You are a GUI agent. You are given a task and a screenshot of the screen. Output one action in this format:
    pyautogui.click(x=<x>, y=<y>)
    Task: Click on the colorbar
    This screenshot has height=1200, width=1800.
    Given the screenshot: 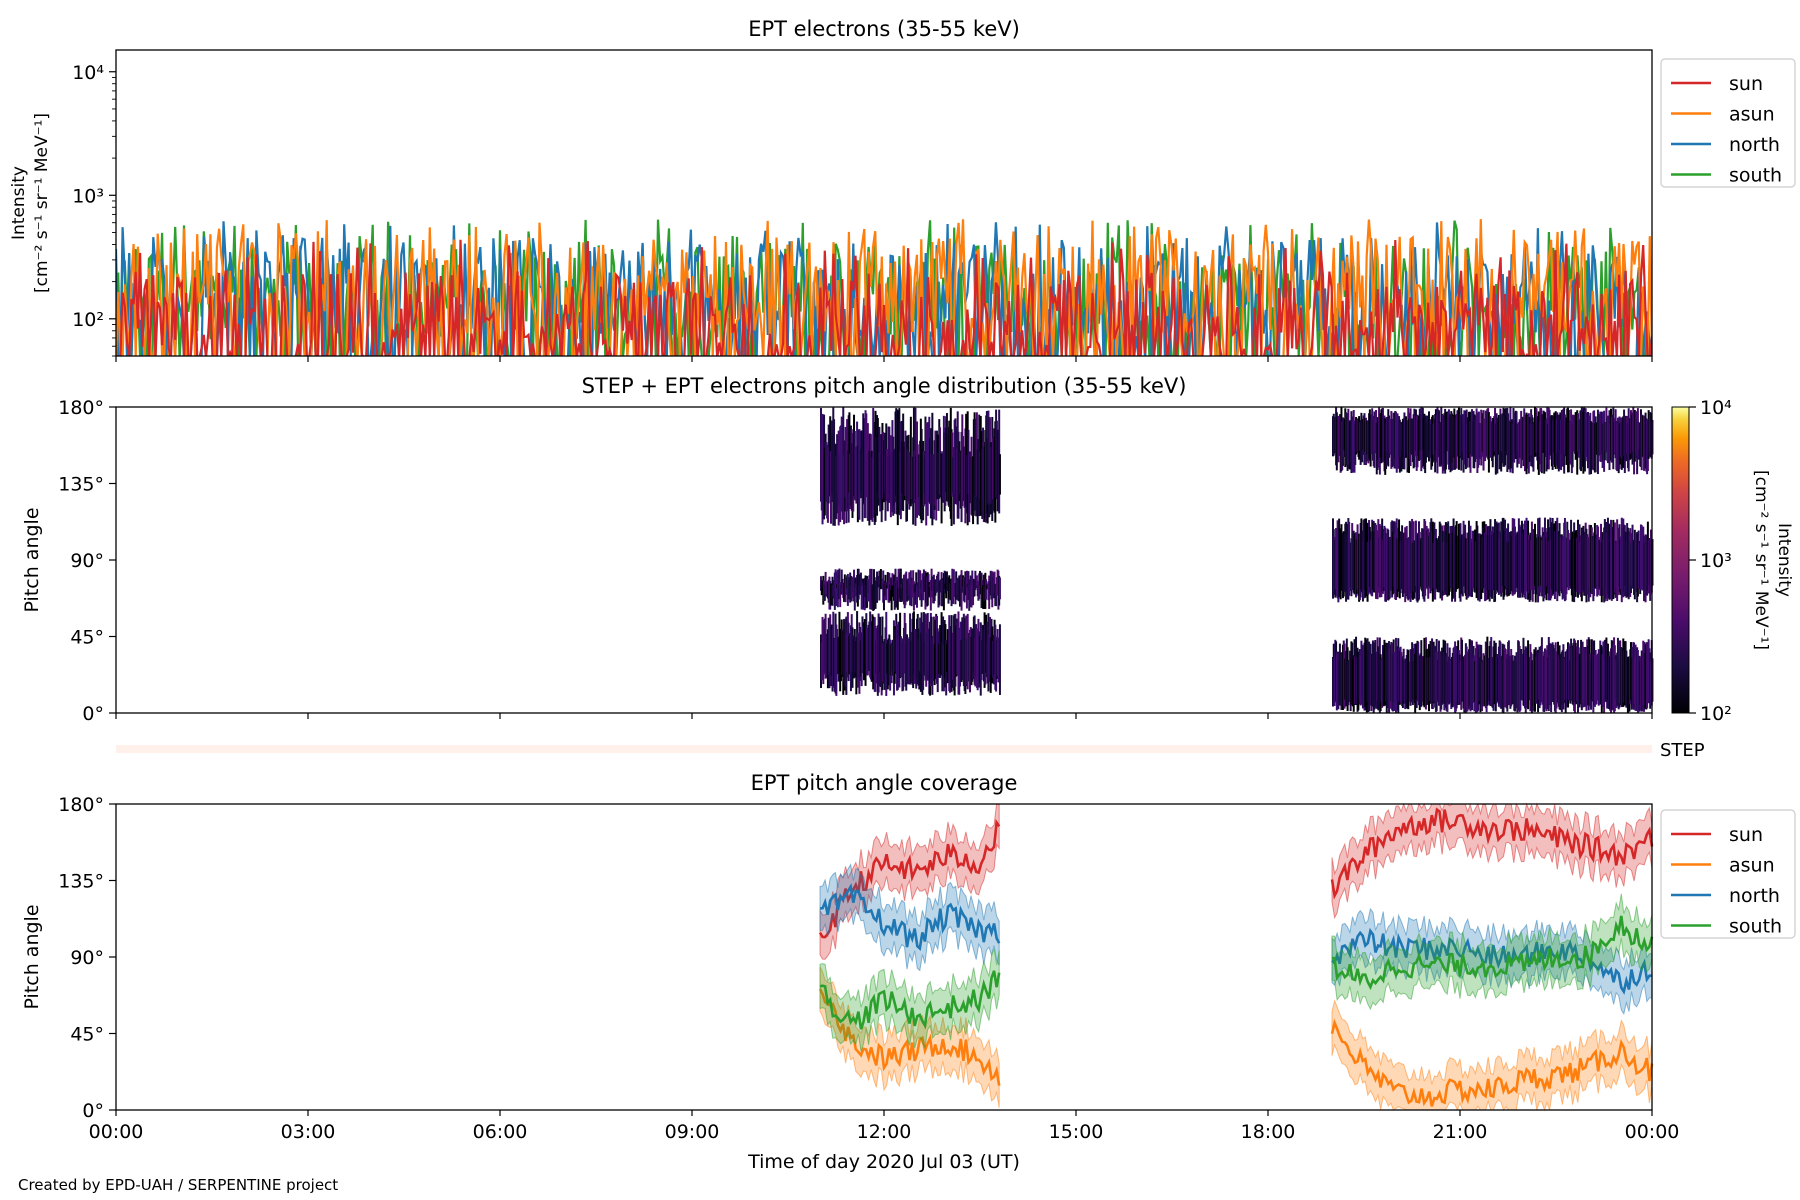 What is the action you would take?
    pyautogui.click(x=1680, y=560)
    